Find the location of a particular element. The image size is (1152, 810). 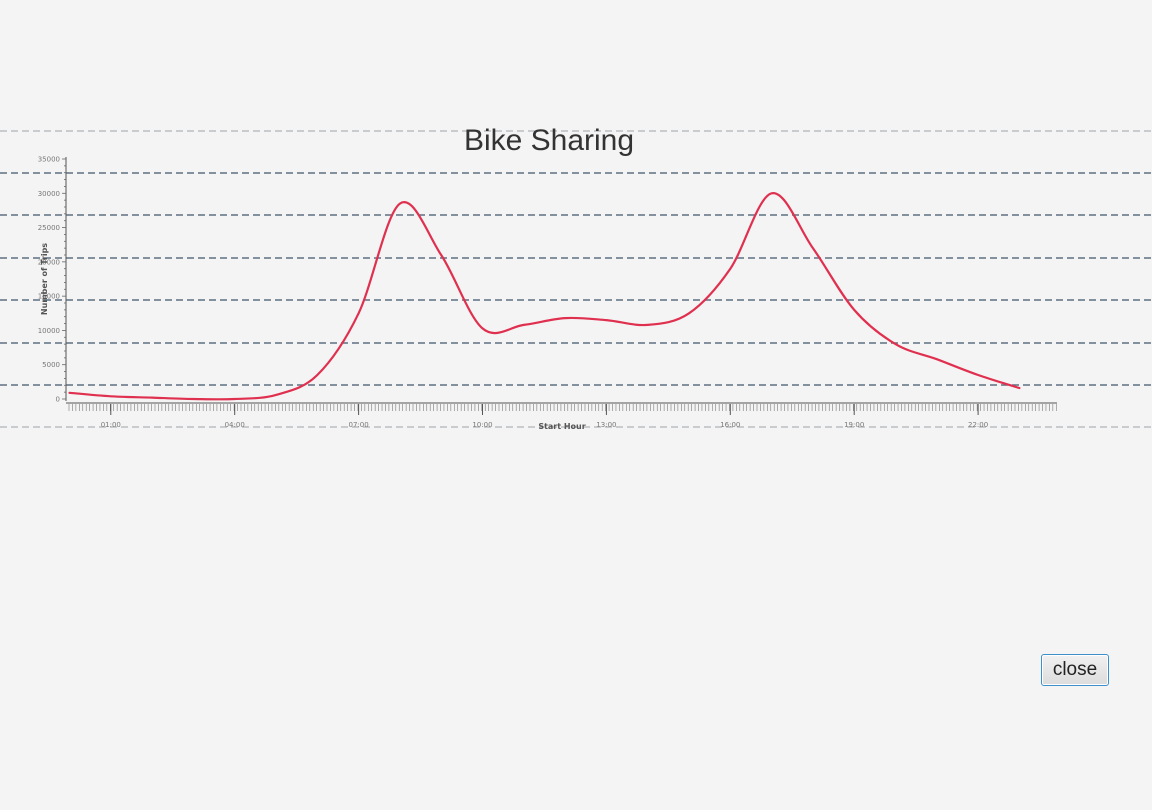

x-tick-label: 19:00 is located at coordinates (854, 425).